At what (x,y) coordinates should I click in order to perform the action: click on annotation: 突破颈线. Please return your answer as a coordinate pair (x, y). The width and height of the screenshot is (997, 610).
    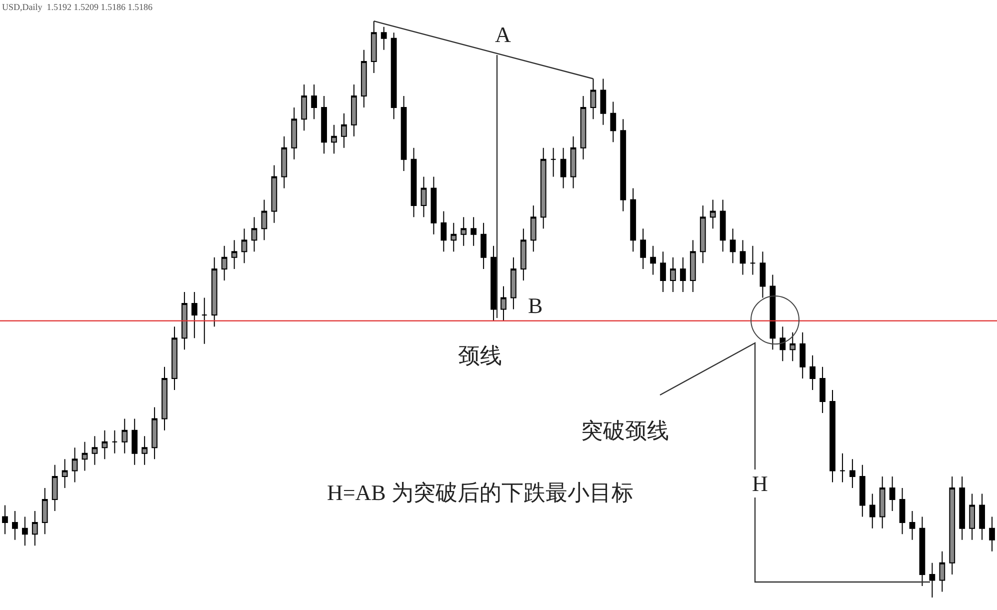
    Looking at the image, I should click on (625, 430).